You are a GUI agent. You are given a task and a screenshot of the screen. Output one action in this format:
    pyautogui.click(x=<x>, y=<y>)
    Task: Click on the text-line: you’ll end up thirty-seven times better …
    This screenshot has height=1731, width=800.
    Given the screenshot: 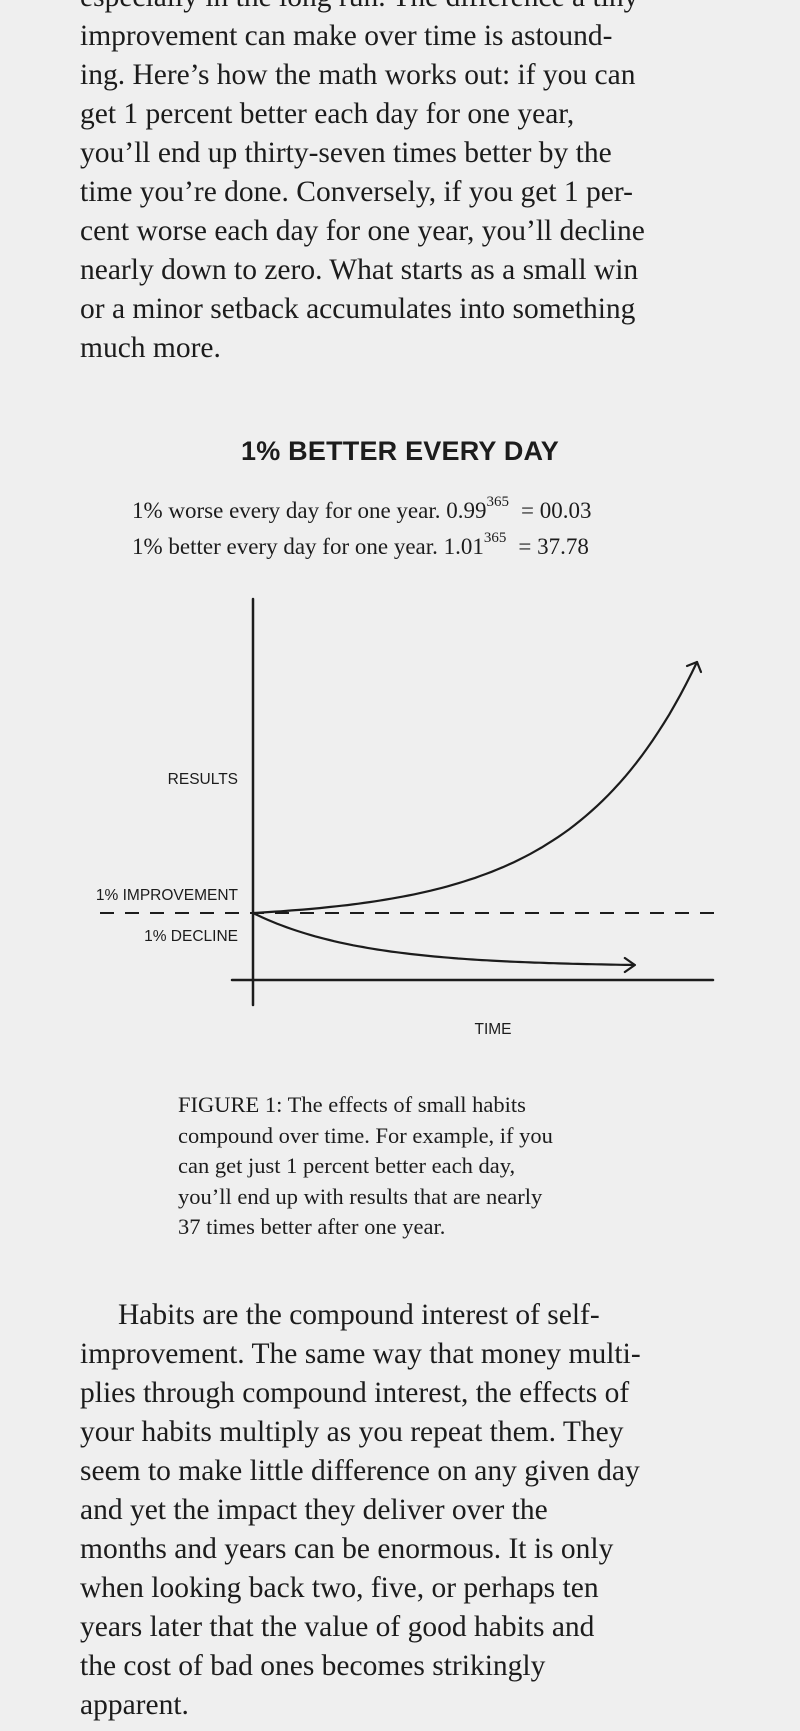 What is the action you would take?
    pyautogui.click(x=346, y=153)
    